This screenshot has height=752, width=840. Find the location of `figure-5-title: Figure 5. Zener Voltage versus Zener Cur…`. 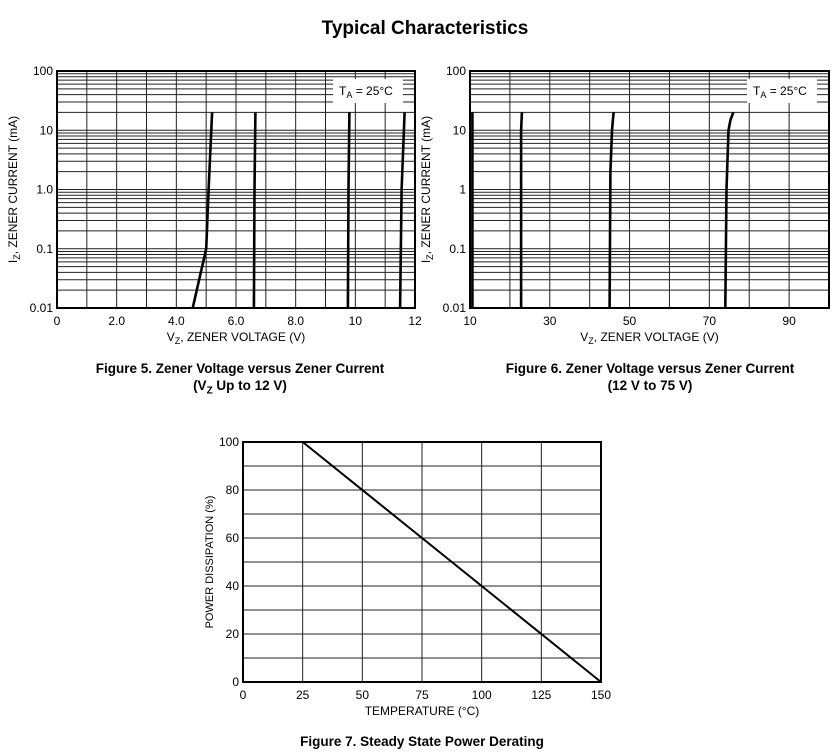

figure-5-title: Figure 5. Zener Voltage versus Zener Cur… is located at coordinates (240, 368).